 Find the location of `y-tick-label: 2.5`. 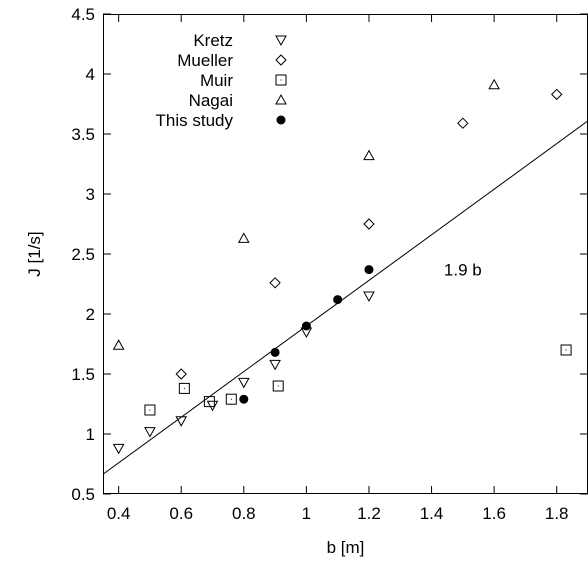

y-tick-label: 2.5 is located at coordinates (83, 254).